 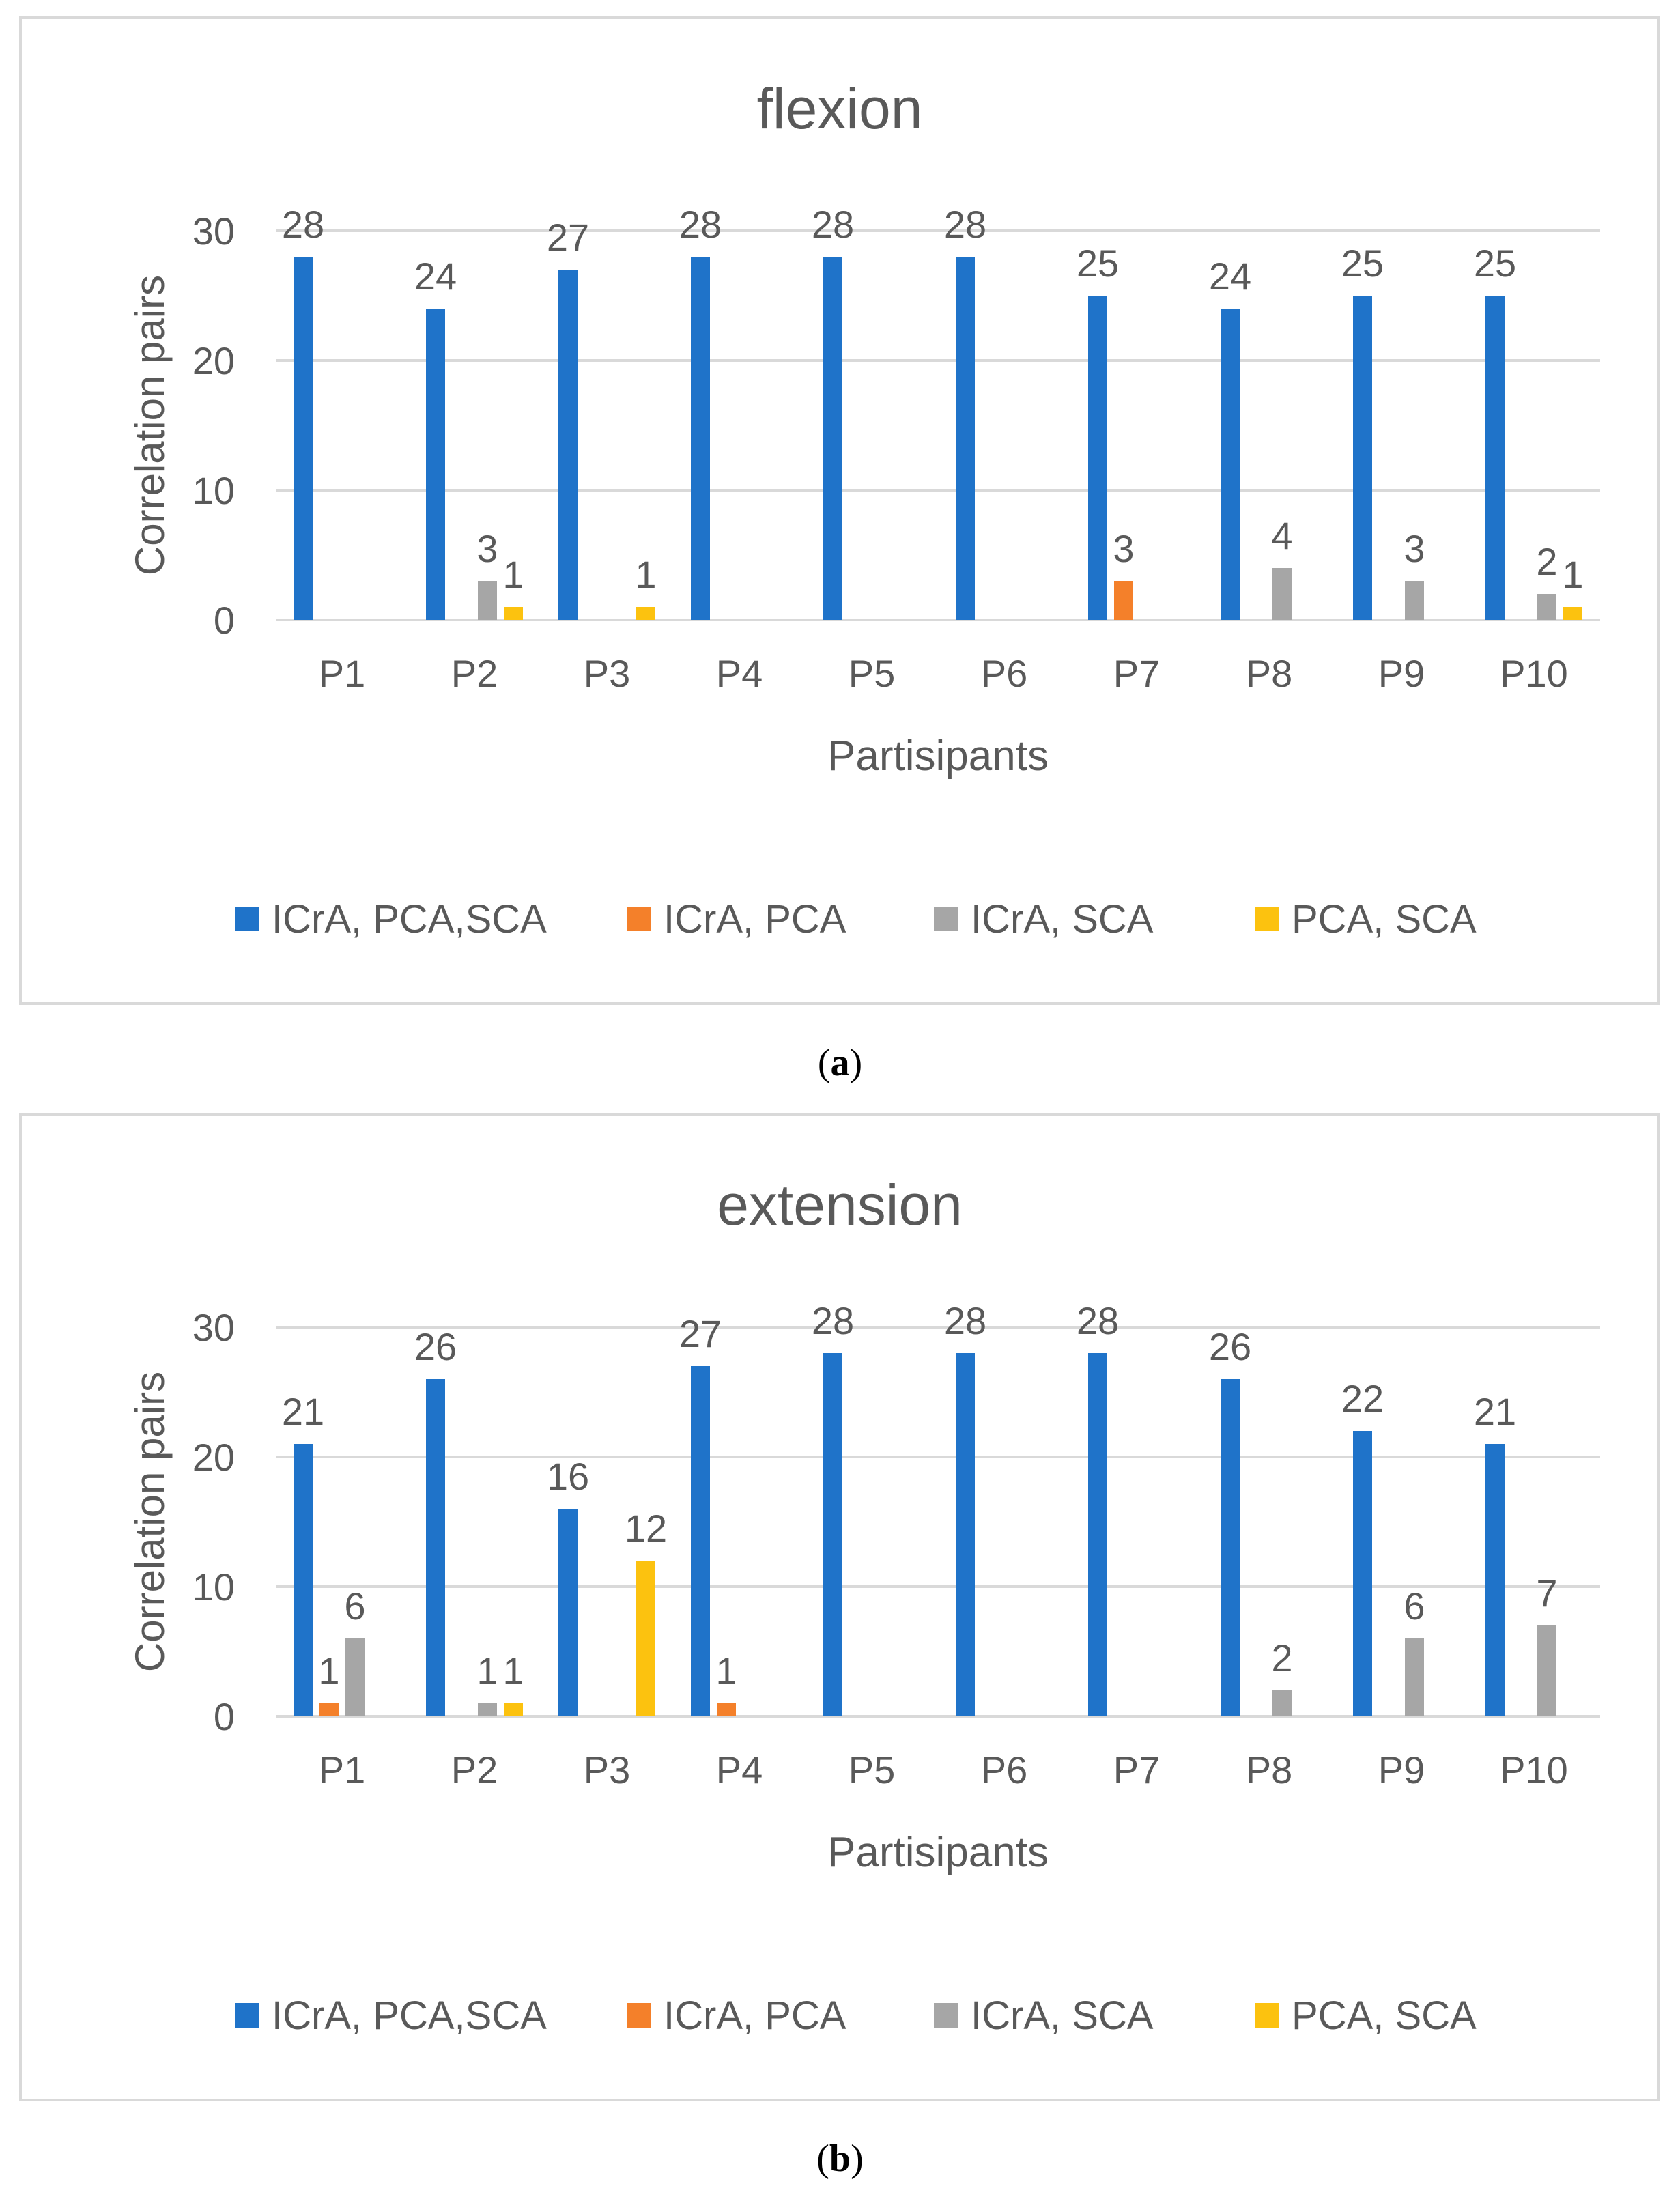 What do you see at coordinates (1282, 594) in the screenshot?
I see `flexion-bar-p8-s3` at bounding box center [1282, 594].